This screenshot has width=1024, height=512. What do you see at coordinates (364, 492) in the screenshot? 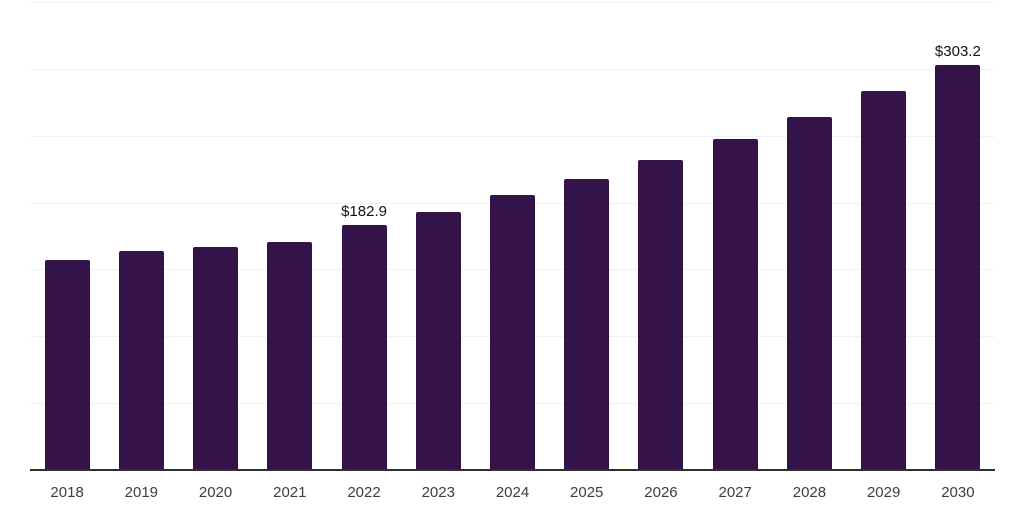
I see `x-tick-label-2022: 2022` at bounding box center [364, 492].